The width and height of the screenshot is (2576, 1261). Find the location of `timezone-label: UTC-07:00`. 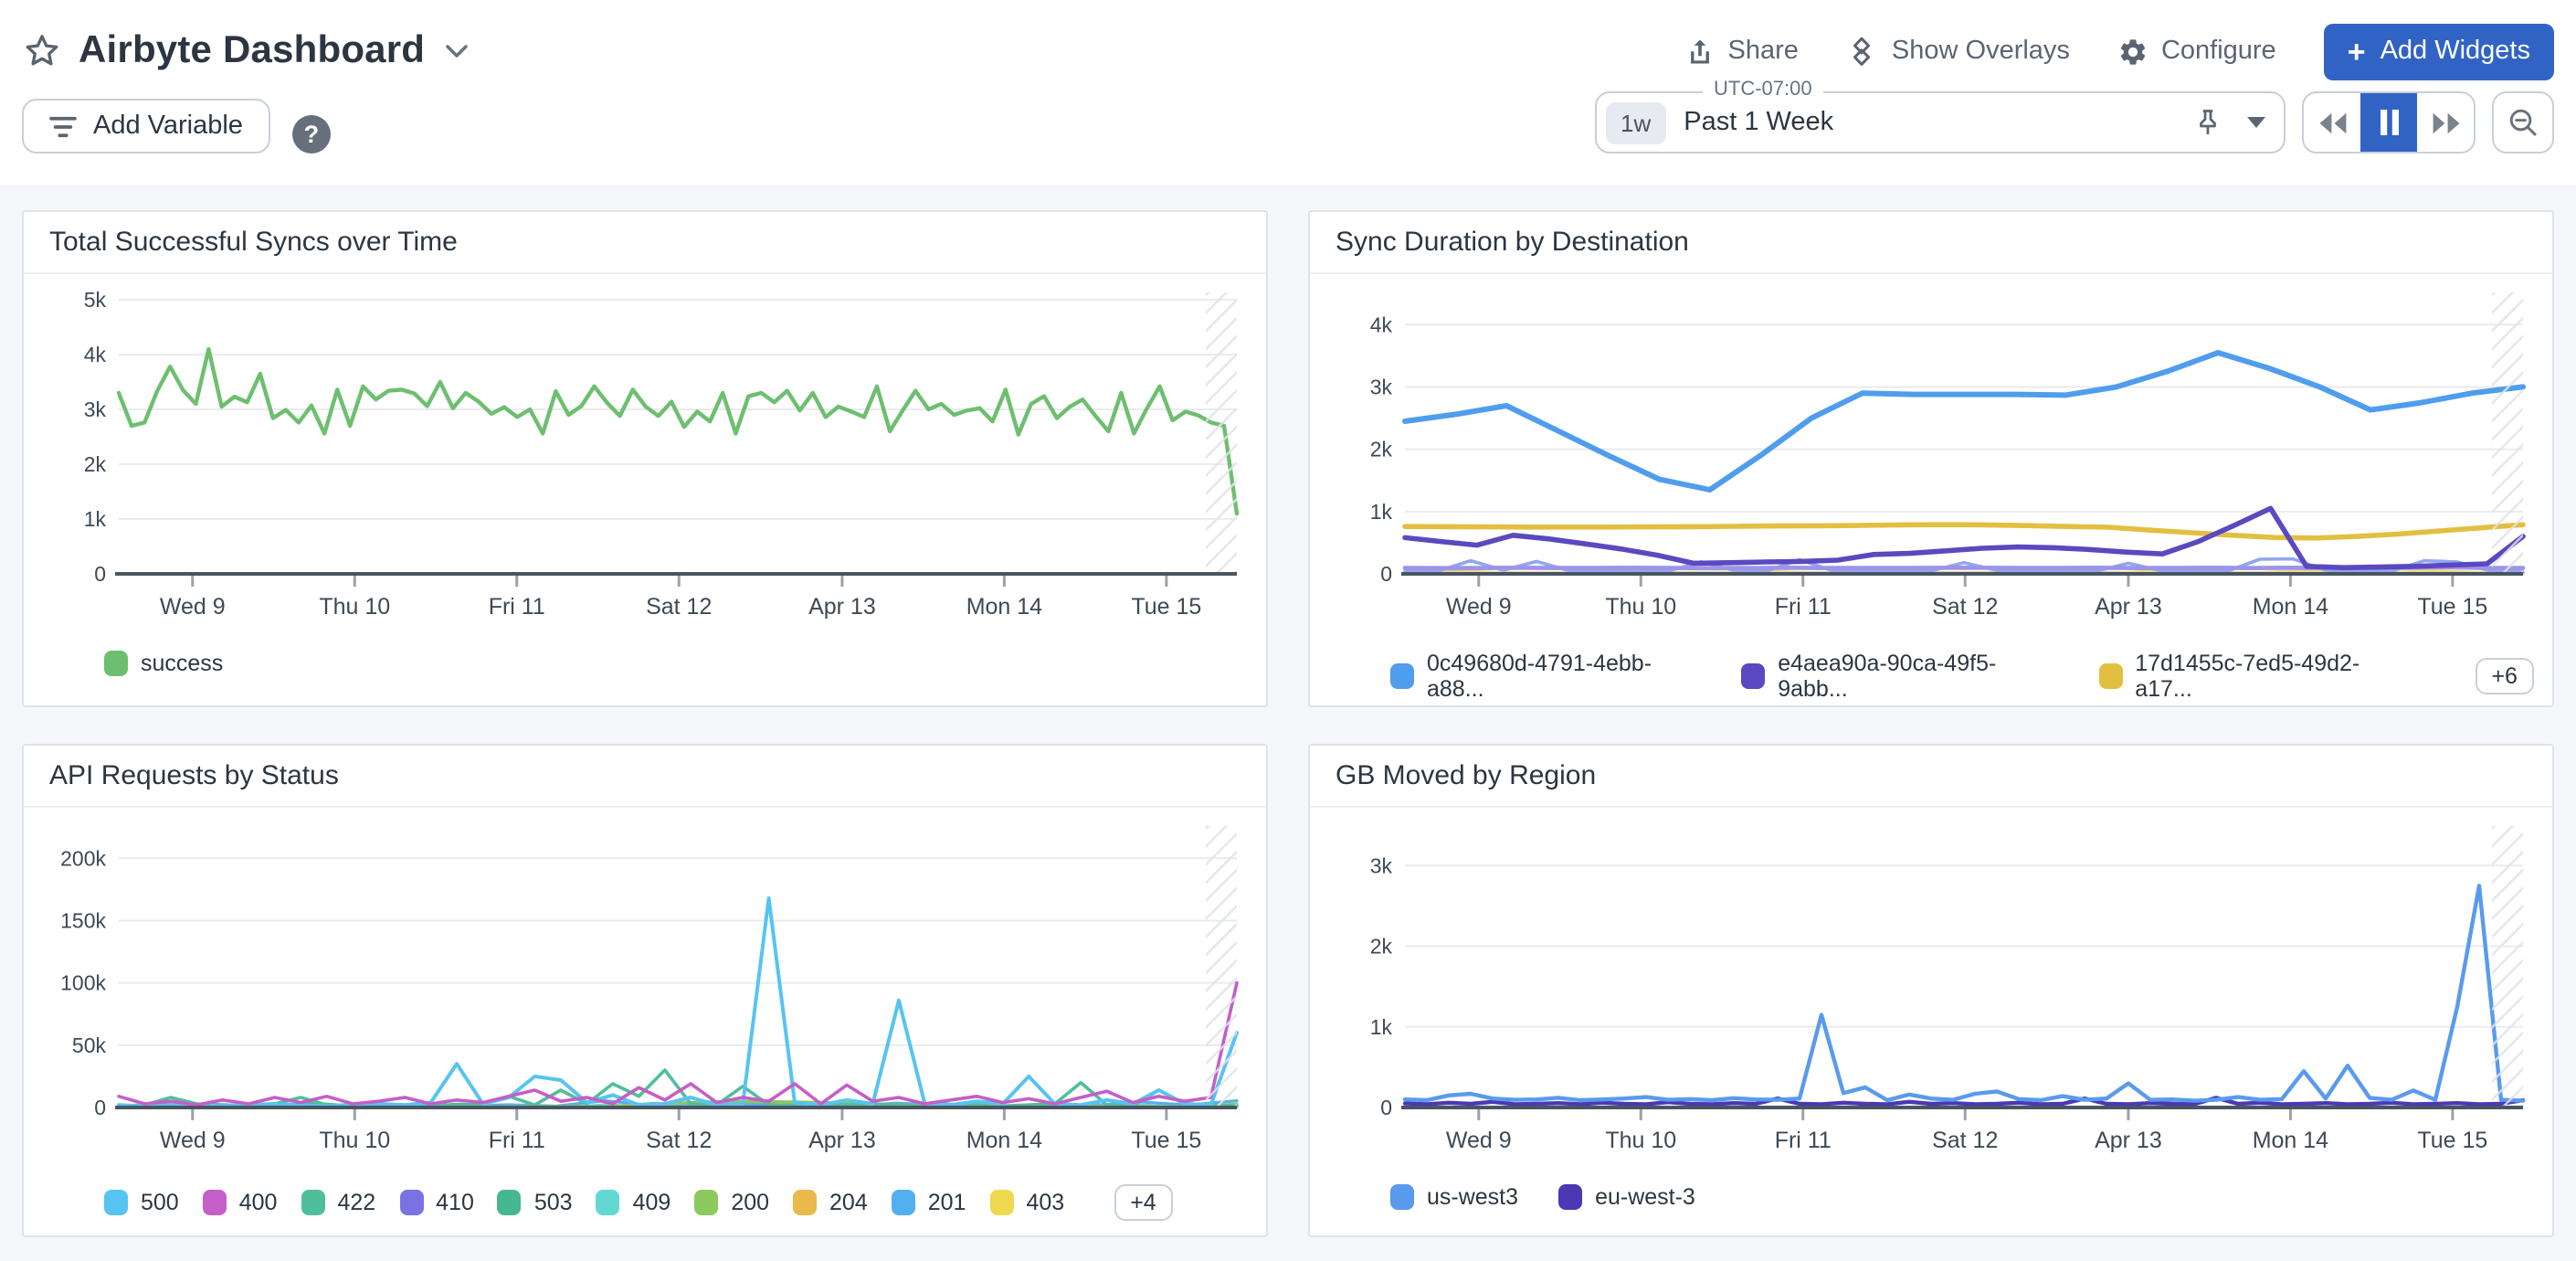

timezone-label: UTC-07:00 is located at coordinates (1763, 90).